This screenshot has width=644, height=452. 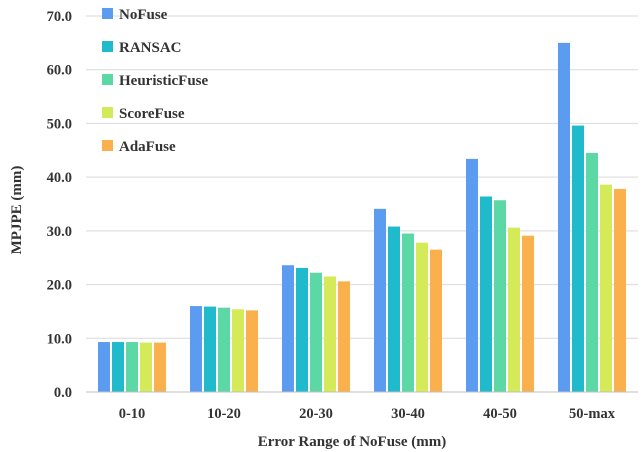 I want to click on legend-swatch-nofuse, so click(x=107, y=13).